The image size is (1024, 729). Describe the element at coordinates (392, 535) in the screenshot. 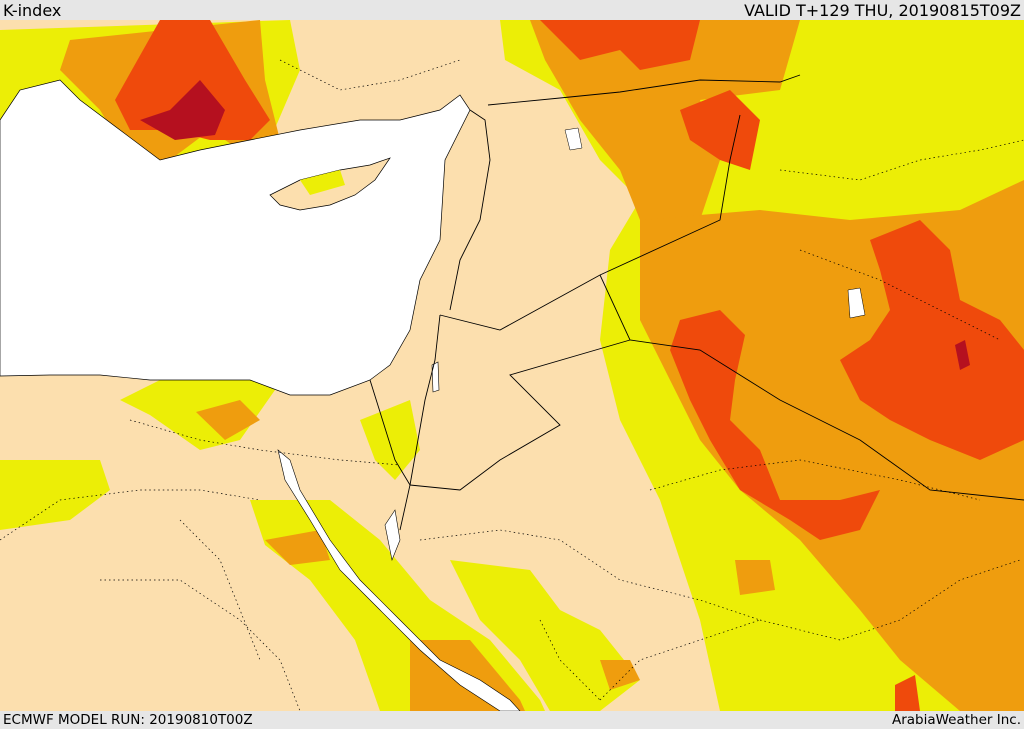

I see `gulf-of-aqaba` at that location.